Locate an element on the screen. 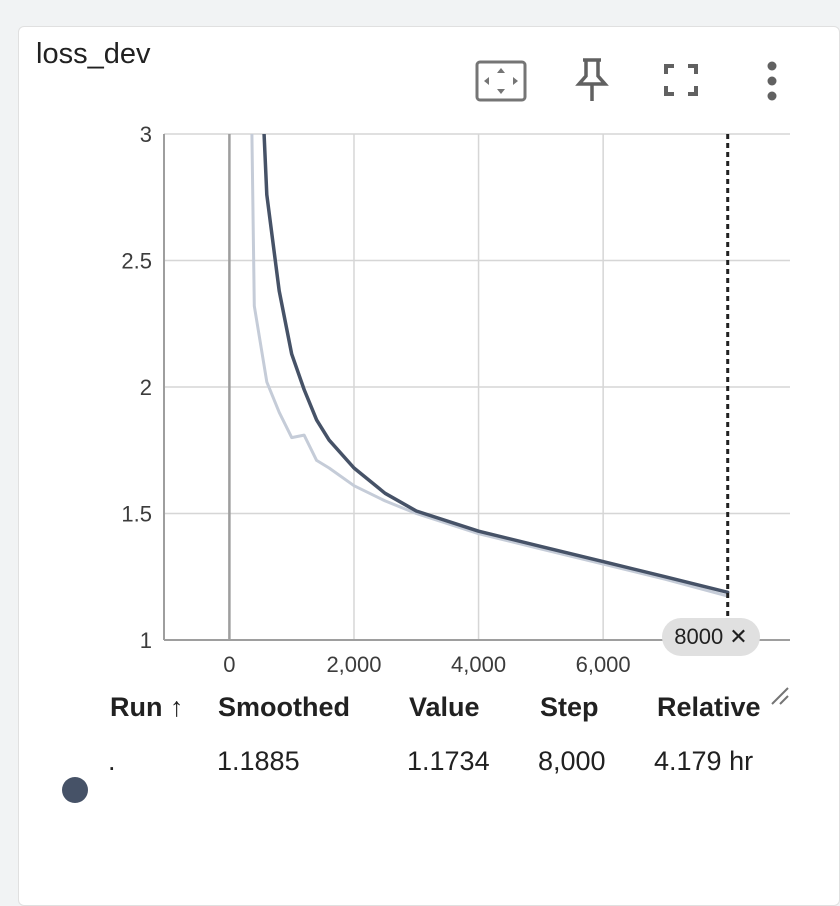 This screenshot has height=906, width=840. step-cursor-chip: 8000 ✕ is located at coordinates (711, 637).